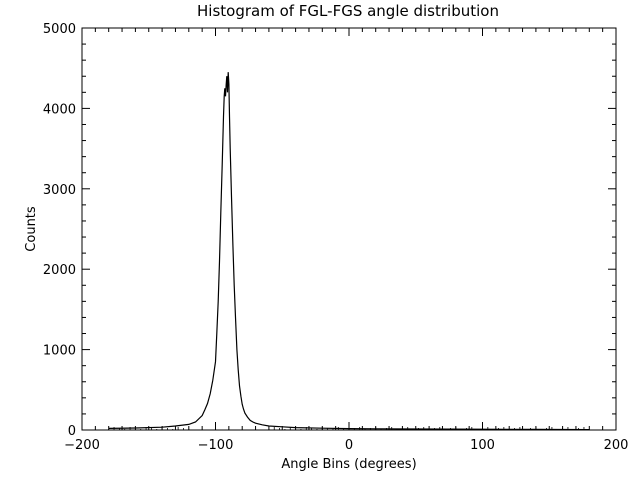  I want to click on x-tick-label: −200, so click(82, 445).